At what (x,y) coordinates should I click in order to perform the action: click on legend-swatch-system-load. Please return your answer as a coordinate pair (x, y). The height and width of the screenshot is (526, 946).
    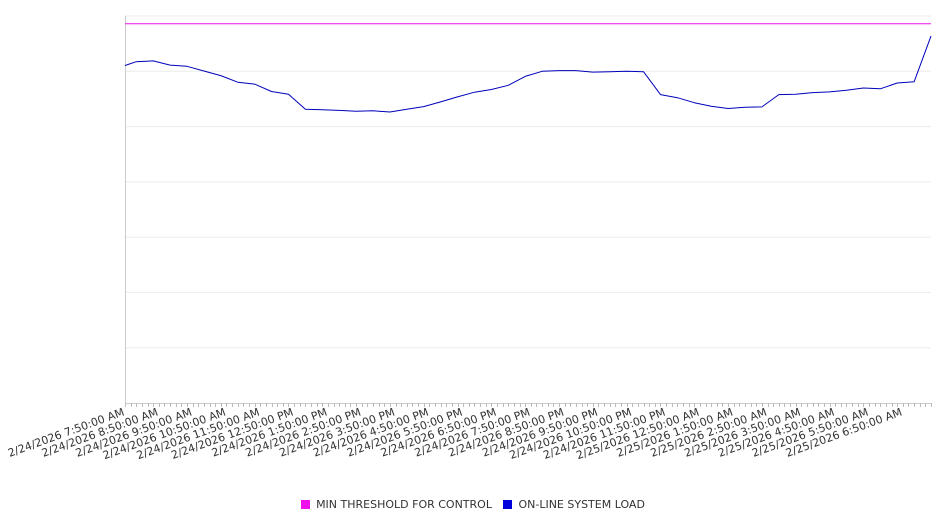
    Looking at the image, I should click on (508, 504).